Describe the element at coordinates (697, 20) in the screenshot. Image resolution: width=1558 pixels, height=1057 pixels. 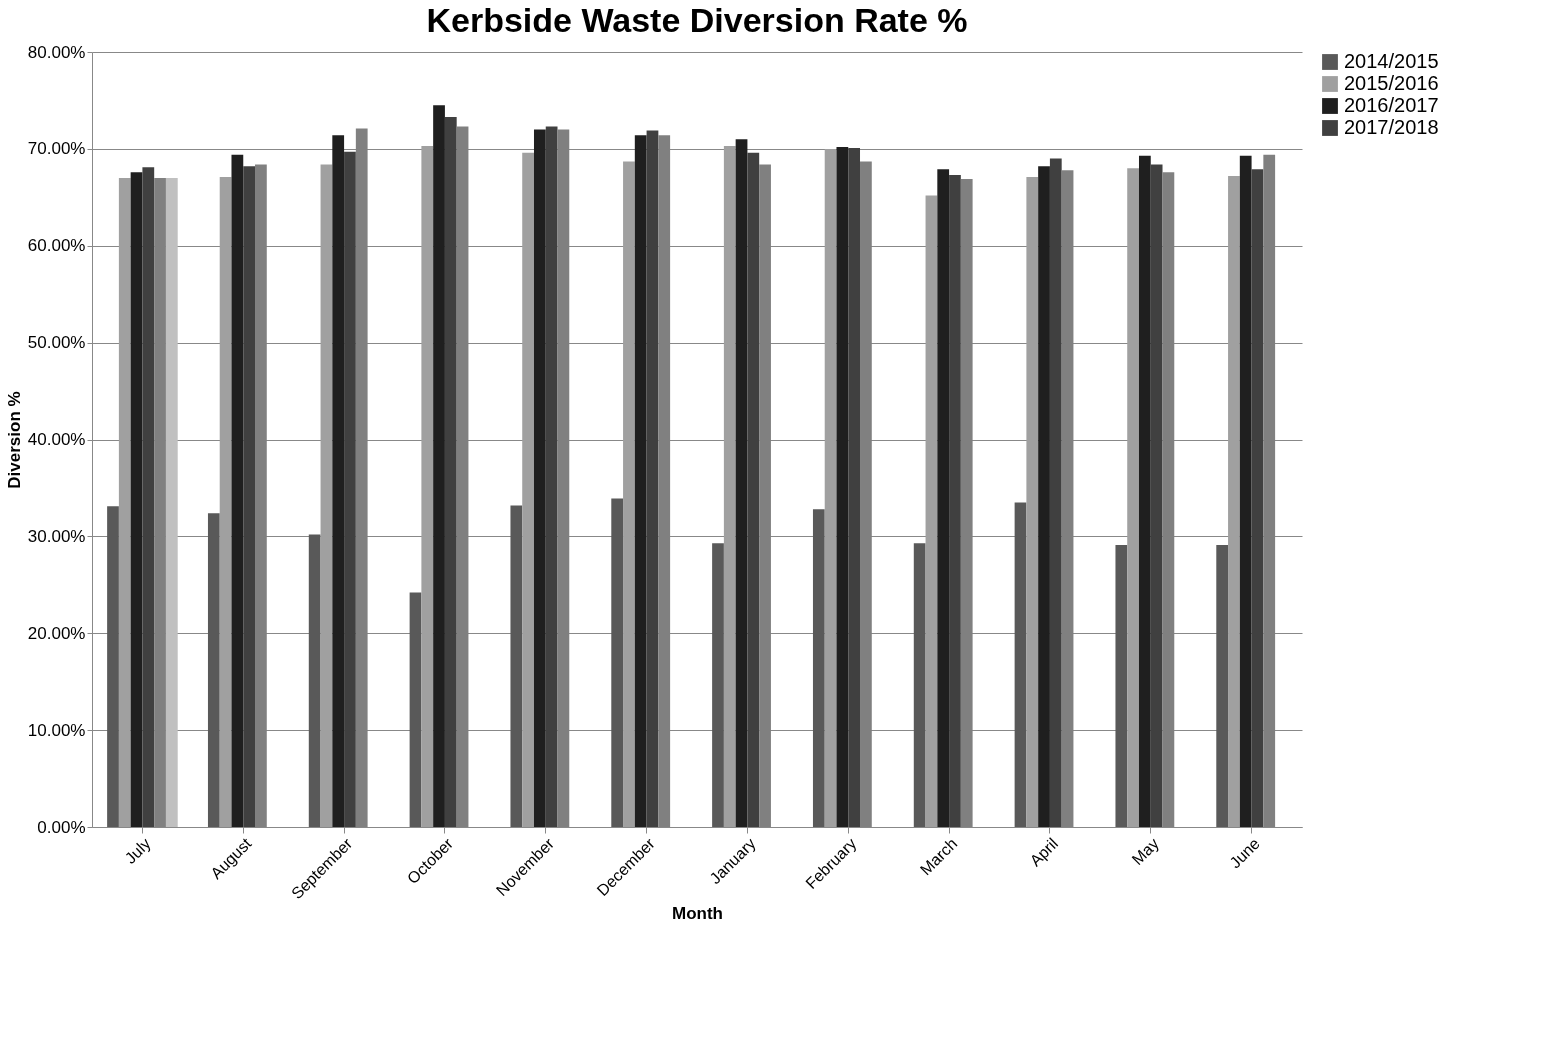
I see `chart-title: Kerbside Waste Diversion Rate %` at that location.